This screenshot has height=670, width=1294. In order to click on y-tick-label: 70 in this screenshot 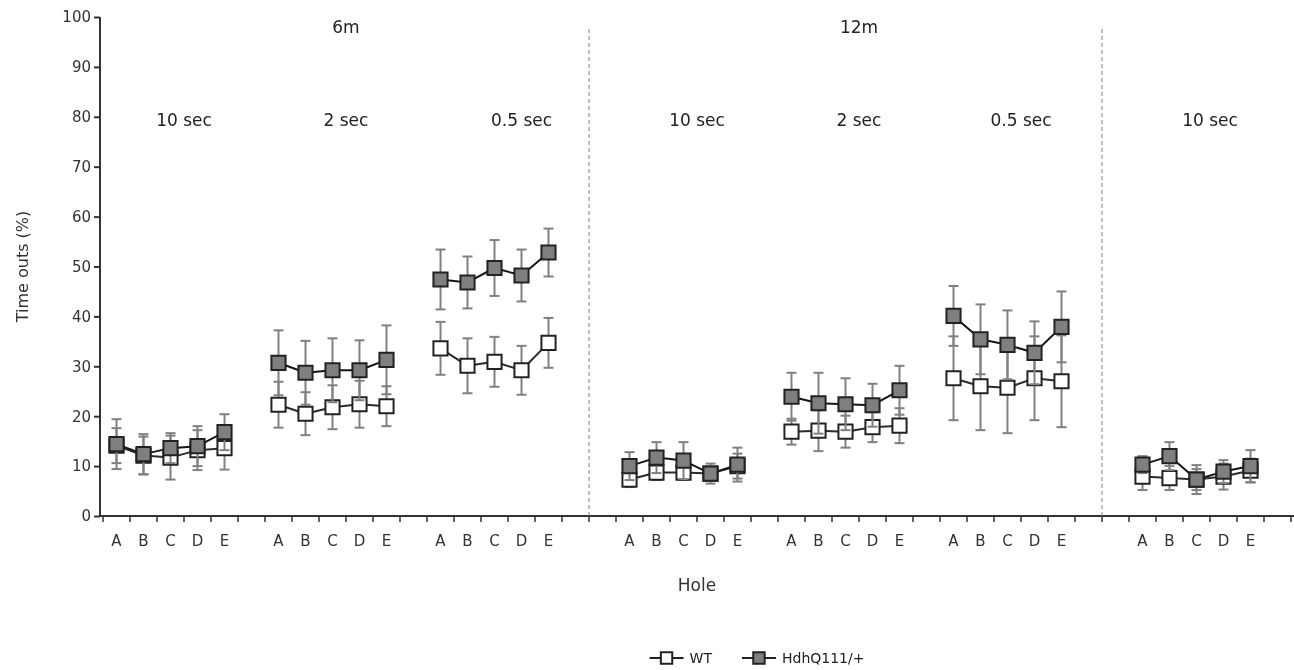, I will do `click(81, 167)`.